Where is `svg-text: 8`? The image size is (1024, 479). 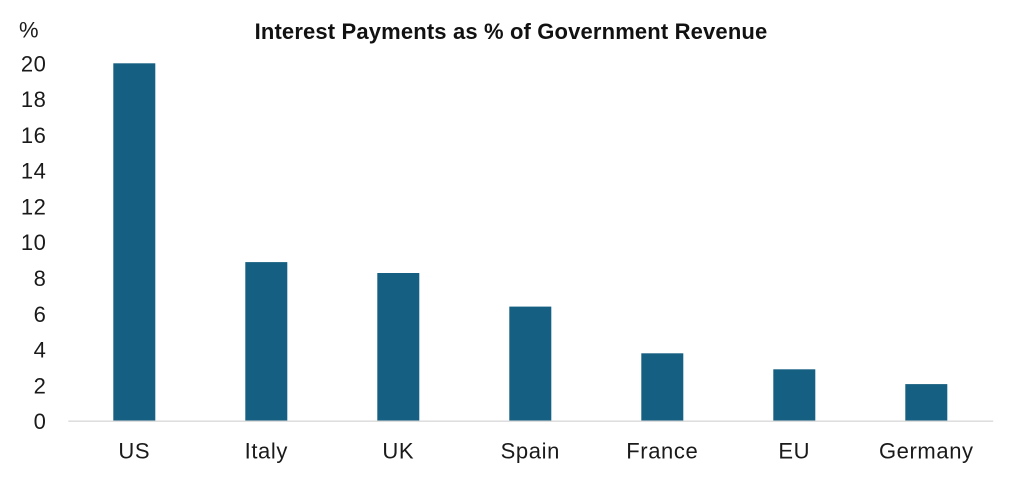 svg-text: 8 is located at coordinates (40, 278).